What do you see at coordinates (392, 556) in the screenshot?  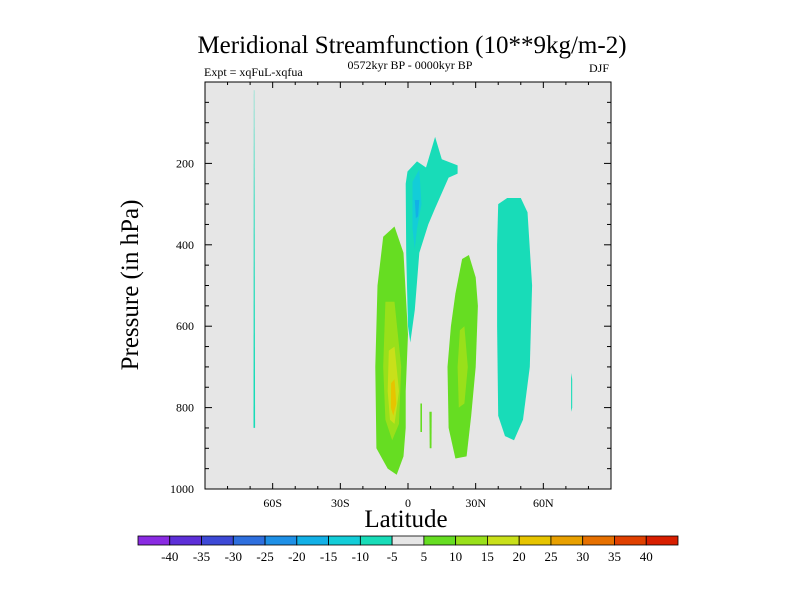 I see `colorbar-label: -5` at bounding box center [392, 556].